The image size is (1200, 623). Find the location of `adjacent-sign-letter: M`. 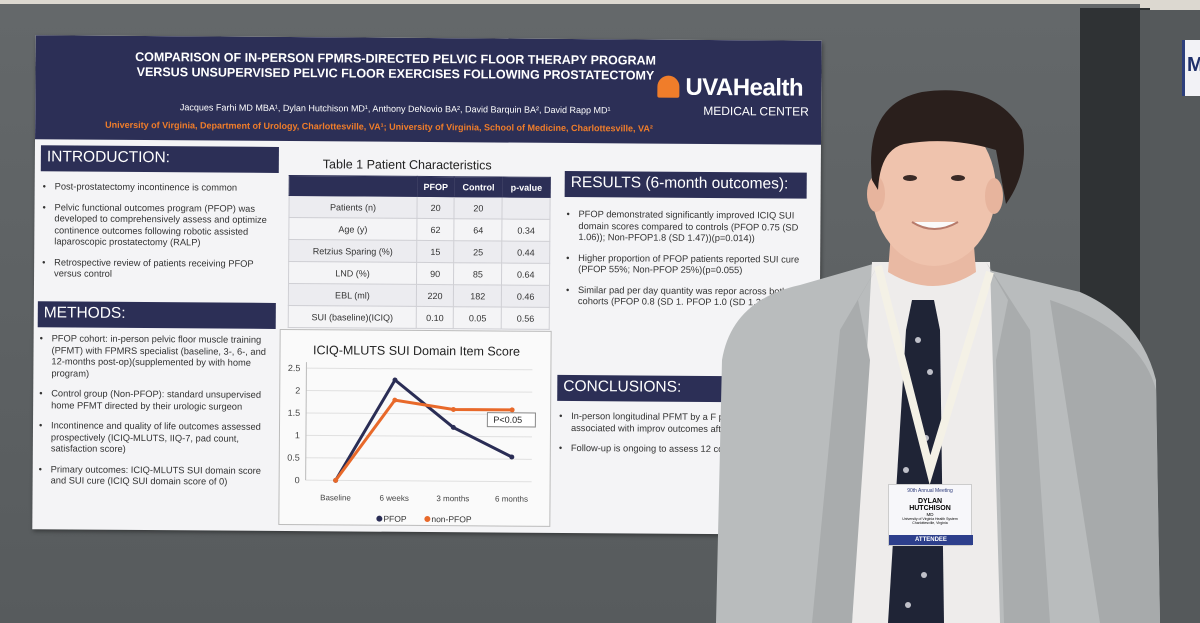

adjacent-sign-letter: M is located at coordinates (1193, 65).